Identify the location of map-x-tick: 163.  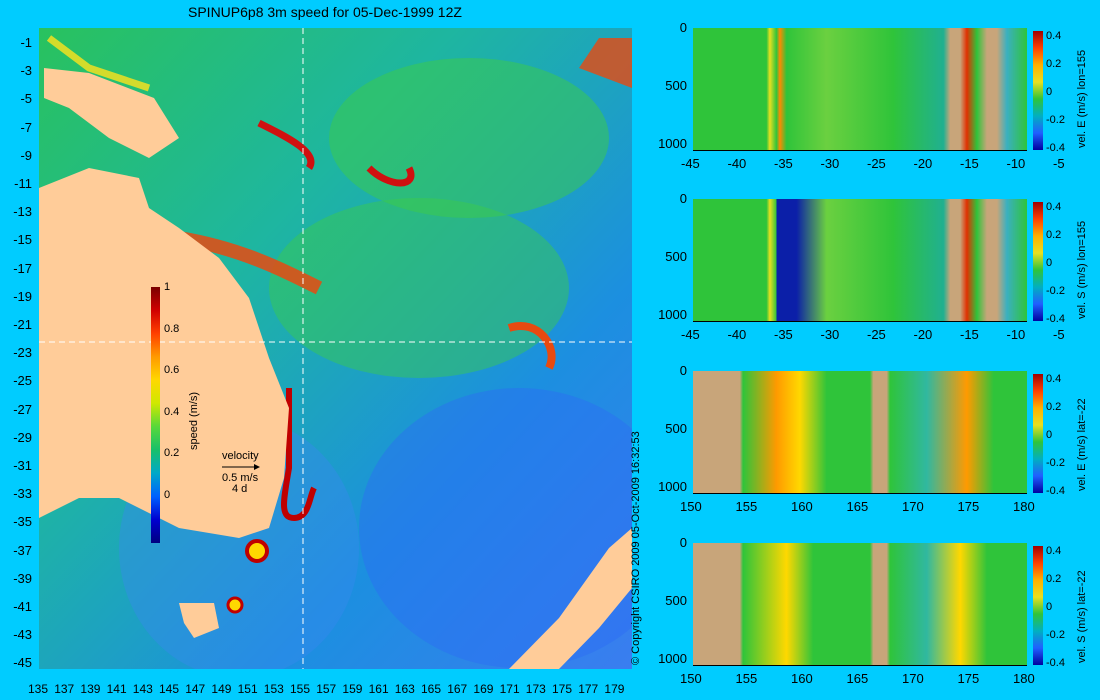
(404, 689).